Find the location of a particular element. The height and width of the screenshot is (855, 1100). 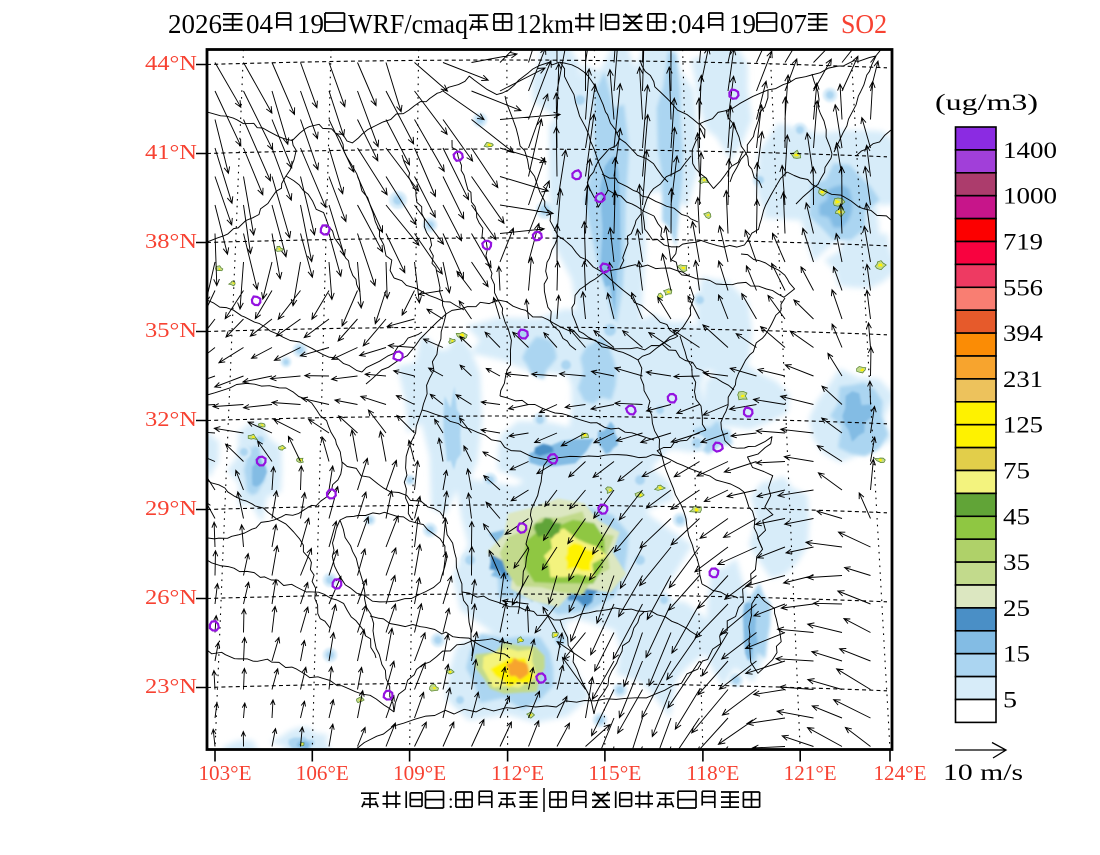

svg-text: 35°N is located at coordinates (171, 330).